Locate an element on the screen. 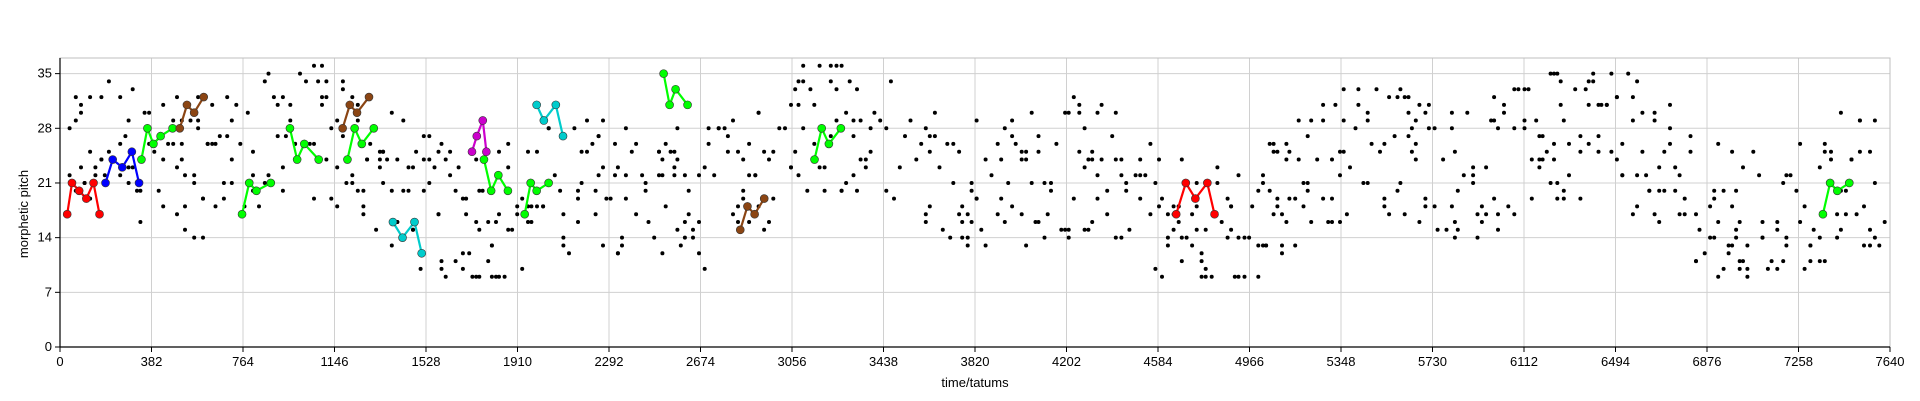  x-tick-label: 6876 is located at coordinates (1707, 361).